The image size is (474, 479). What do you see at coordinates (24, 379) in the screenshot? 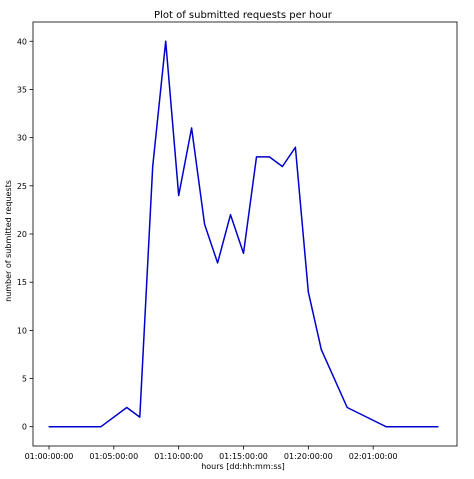
I see `y-tick-label: 5` at bounding box center [24, 379].